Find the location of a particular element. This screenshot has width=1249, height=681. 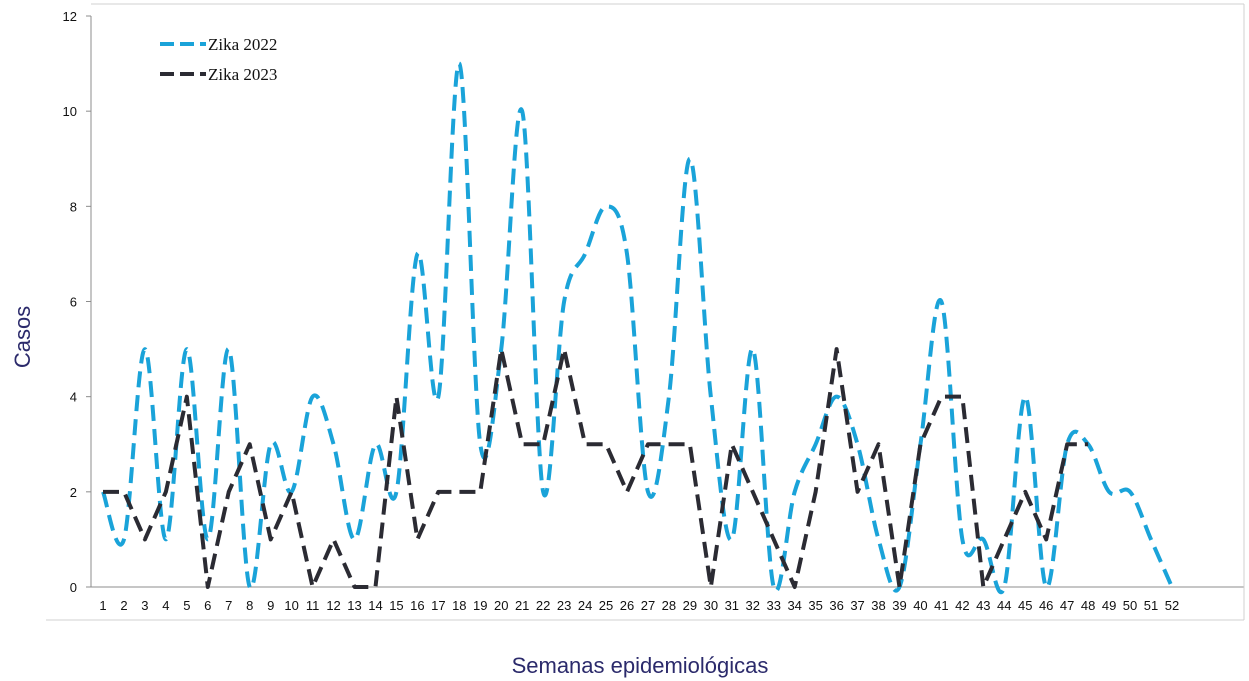

x-tick-label: 33 is located at coordinates (773, 605).